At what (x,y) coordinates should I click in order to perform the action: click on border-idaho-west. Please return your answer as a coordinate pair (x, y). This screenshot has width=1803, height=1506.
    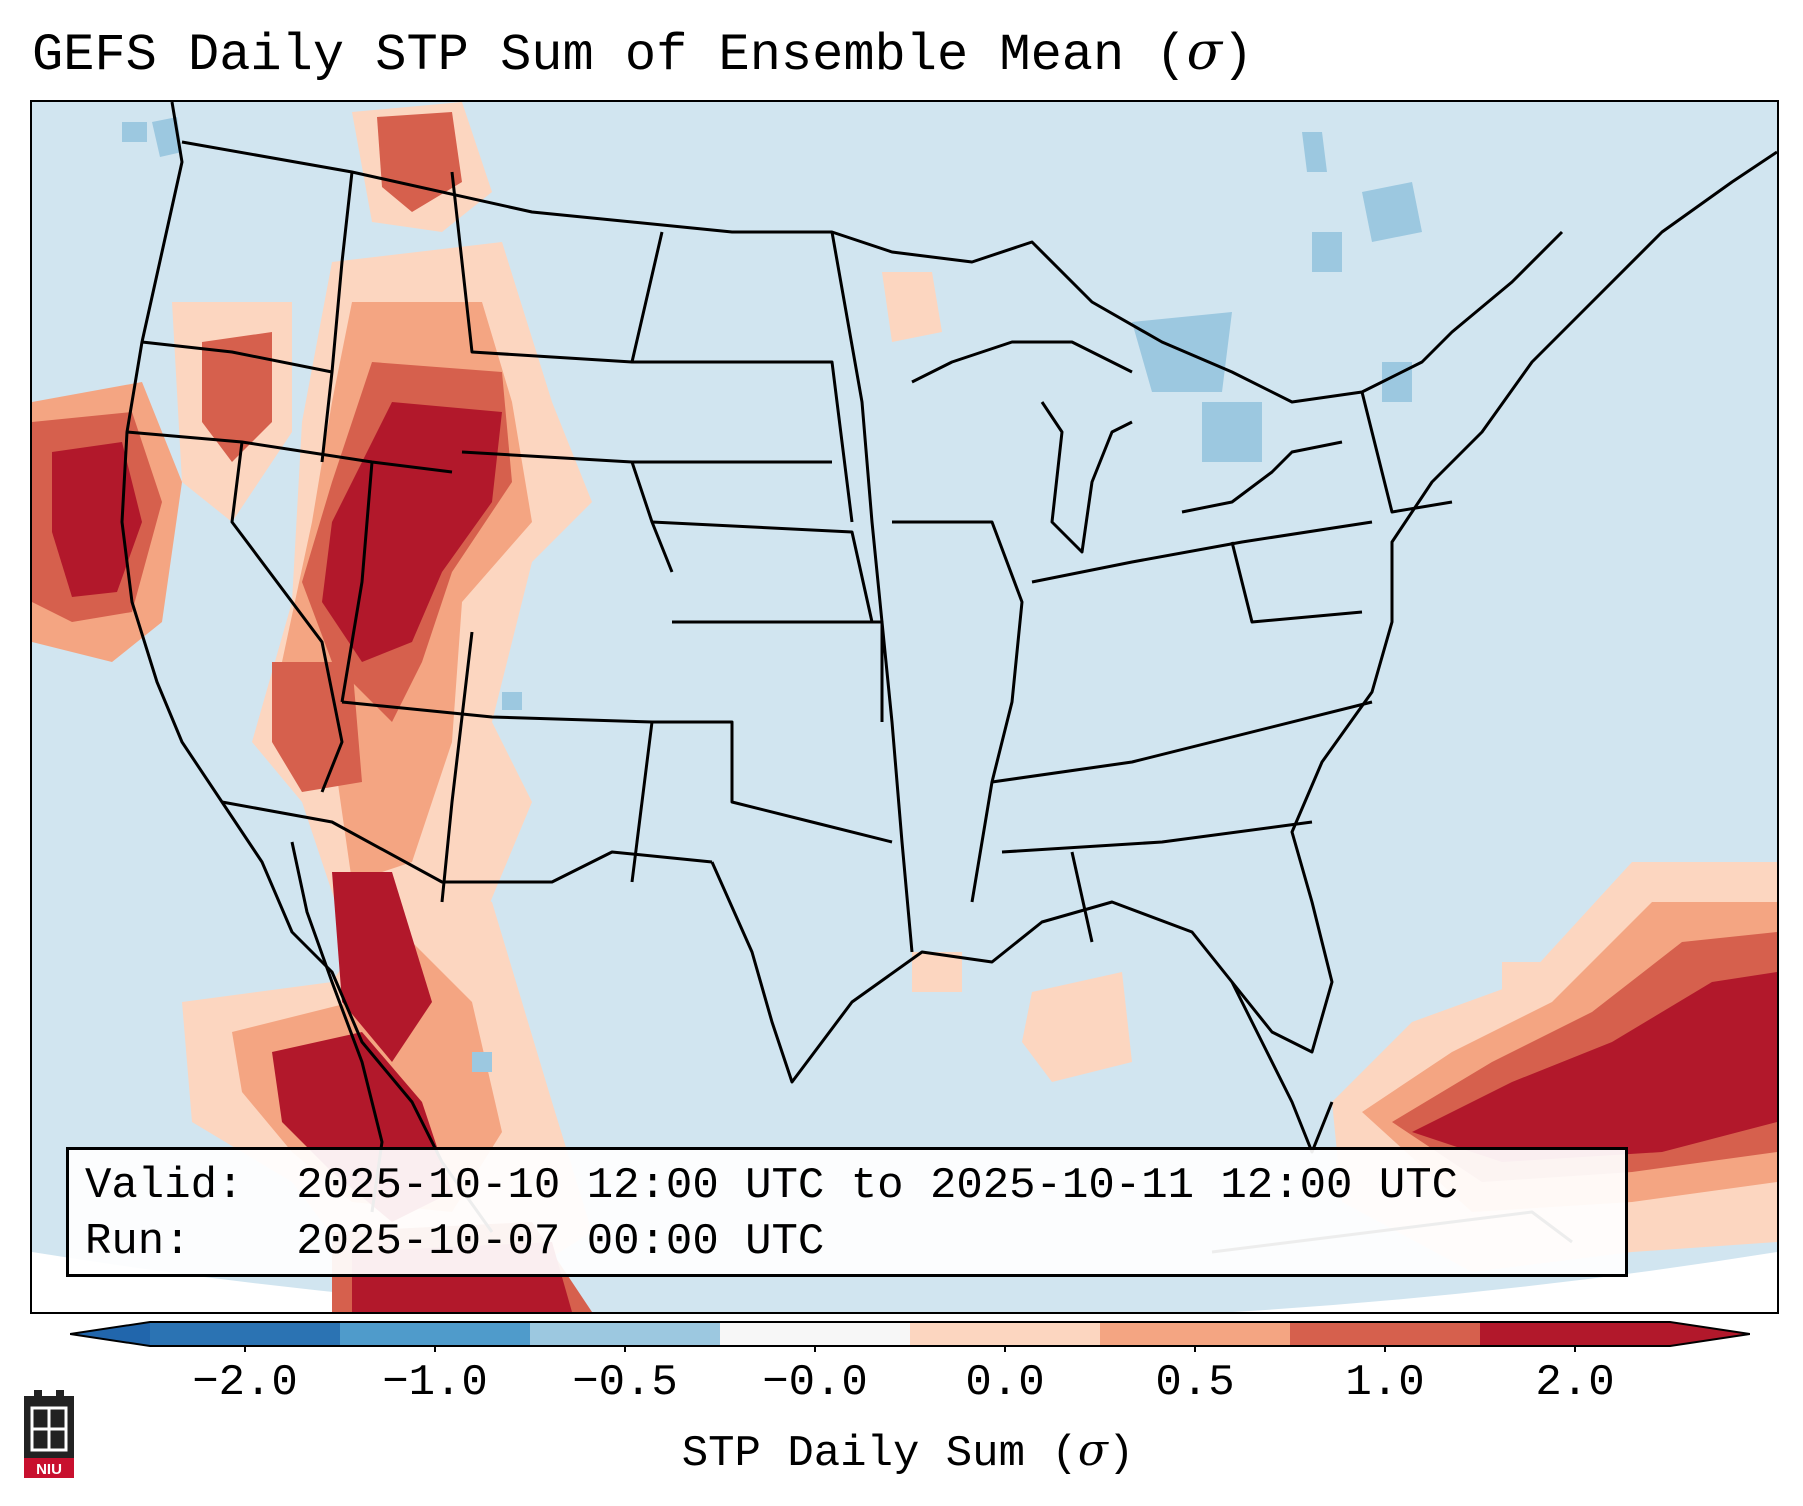
    Looking at the image, I should click on (337, 317).